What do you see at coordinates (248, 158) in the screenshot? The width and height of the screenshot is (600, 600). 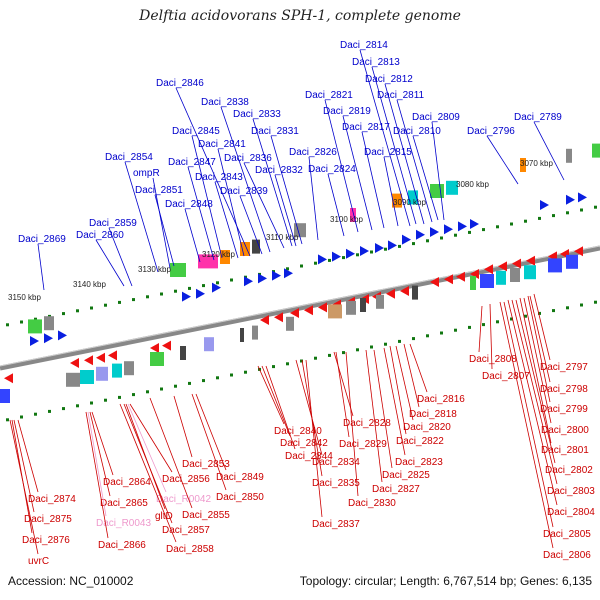 I see `gene-label: Daci_2836` at bounding box center [248, 158].